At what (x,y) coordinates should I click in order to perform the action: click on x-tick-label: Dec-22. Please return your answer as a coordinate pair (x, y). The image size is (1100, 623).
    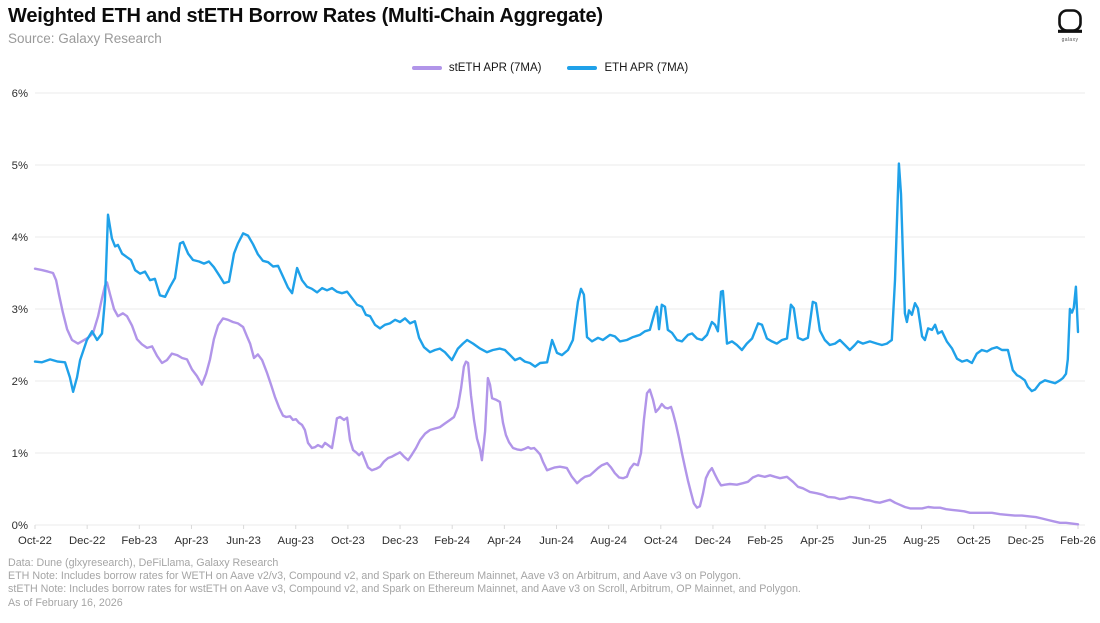
    Looking at the image, I should click on (87, 541).